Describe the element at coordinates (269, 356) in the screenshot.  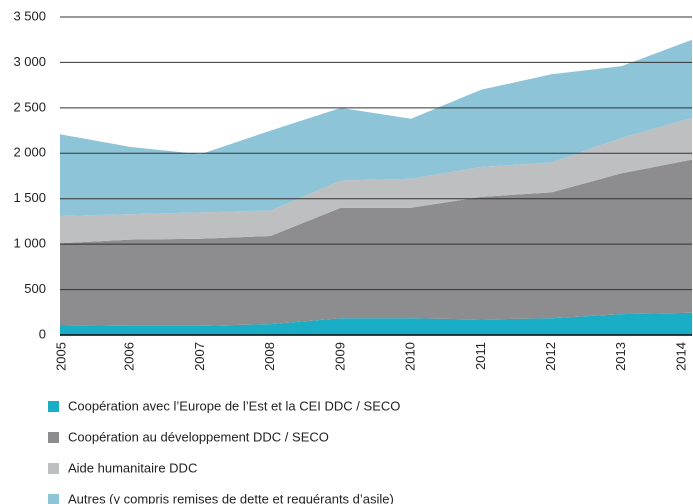
I see `x-tick-label: 2008` at that location.